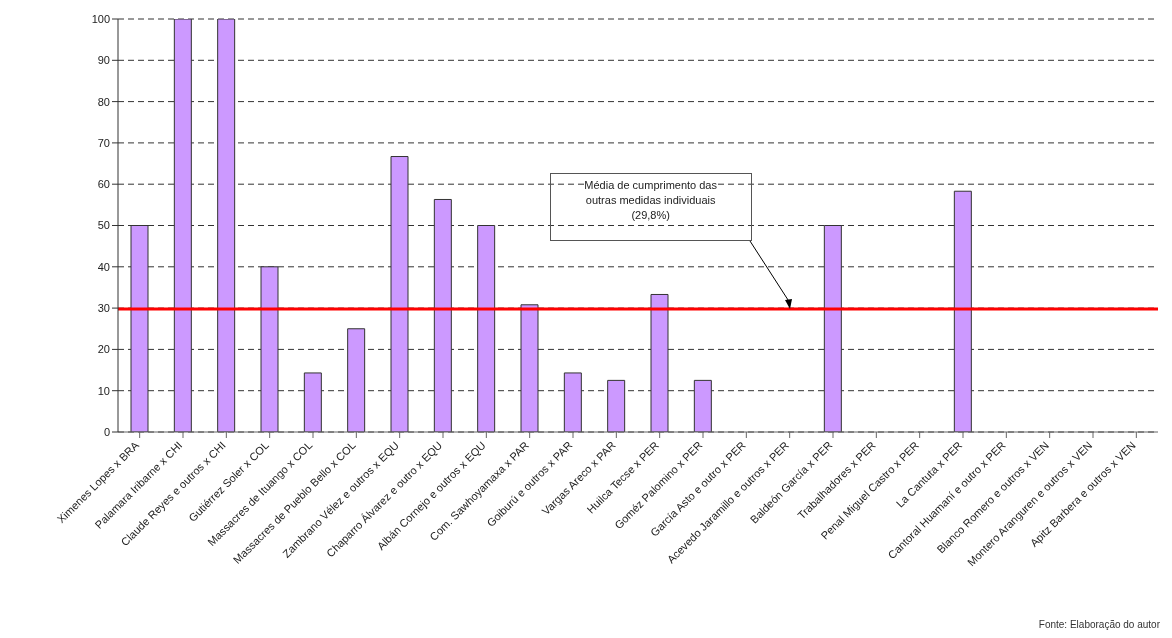  I want to click on y-tick-label: 90, so click(103, 60).